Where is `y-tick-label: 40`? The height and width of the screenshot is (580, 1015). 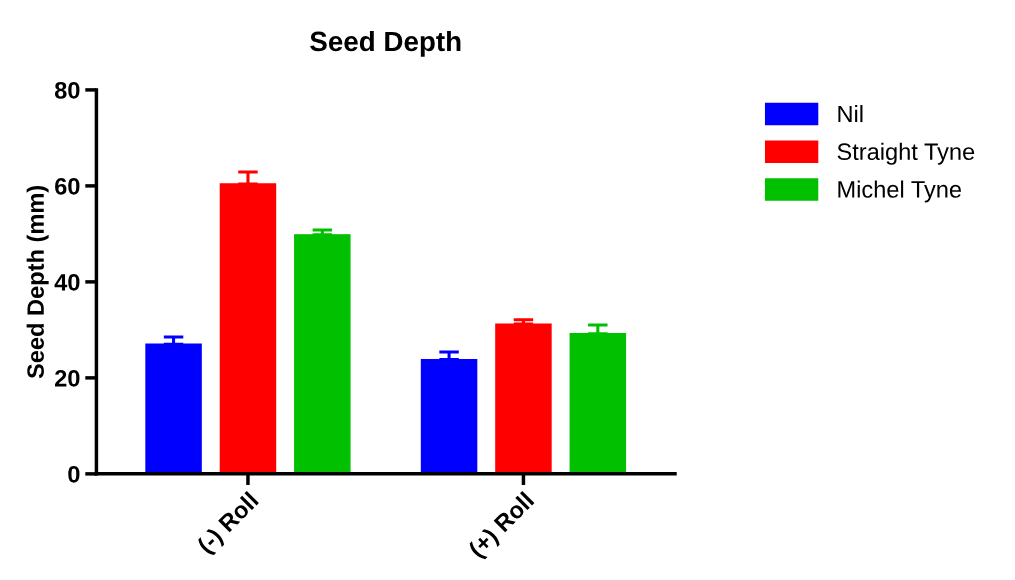
y-tick-label: 40 is located at coordinates (67, 282).